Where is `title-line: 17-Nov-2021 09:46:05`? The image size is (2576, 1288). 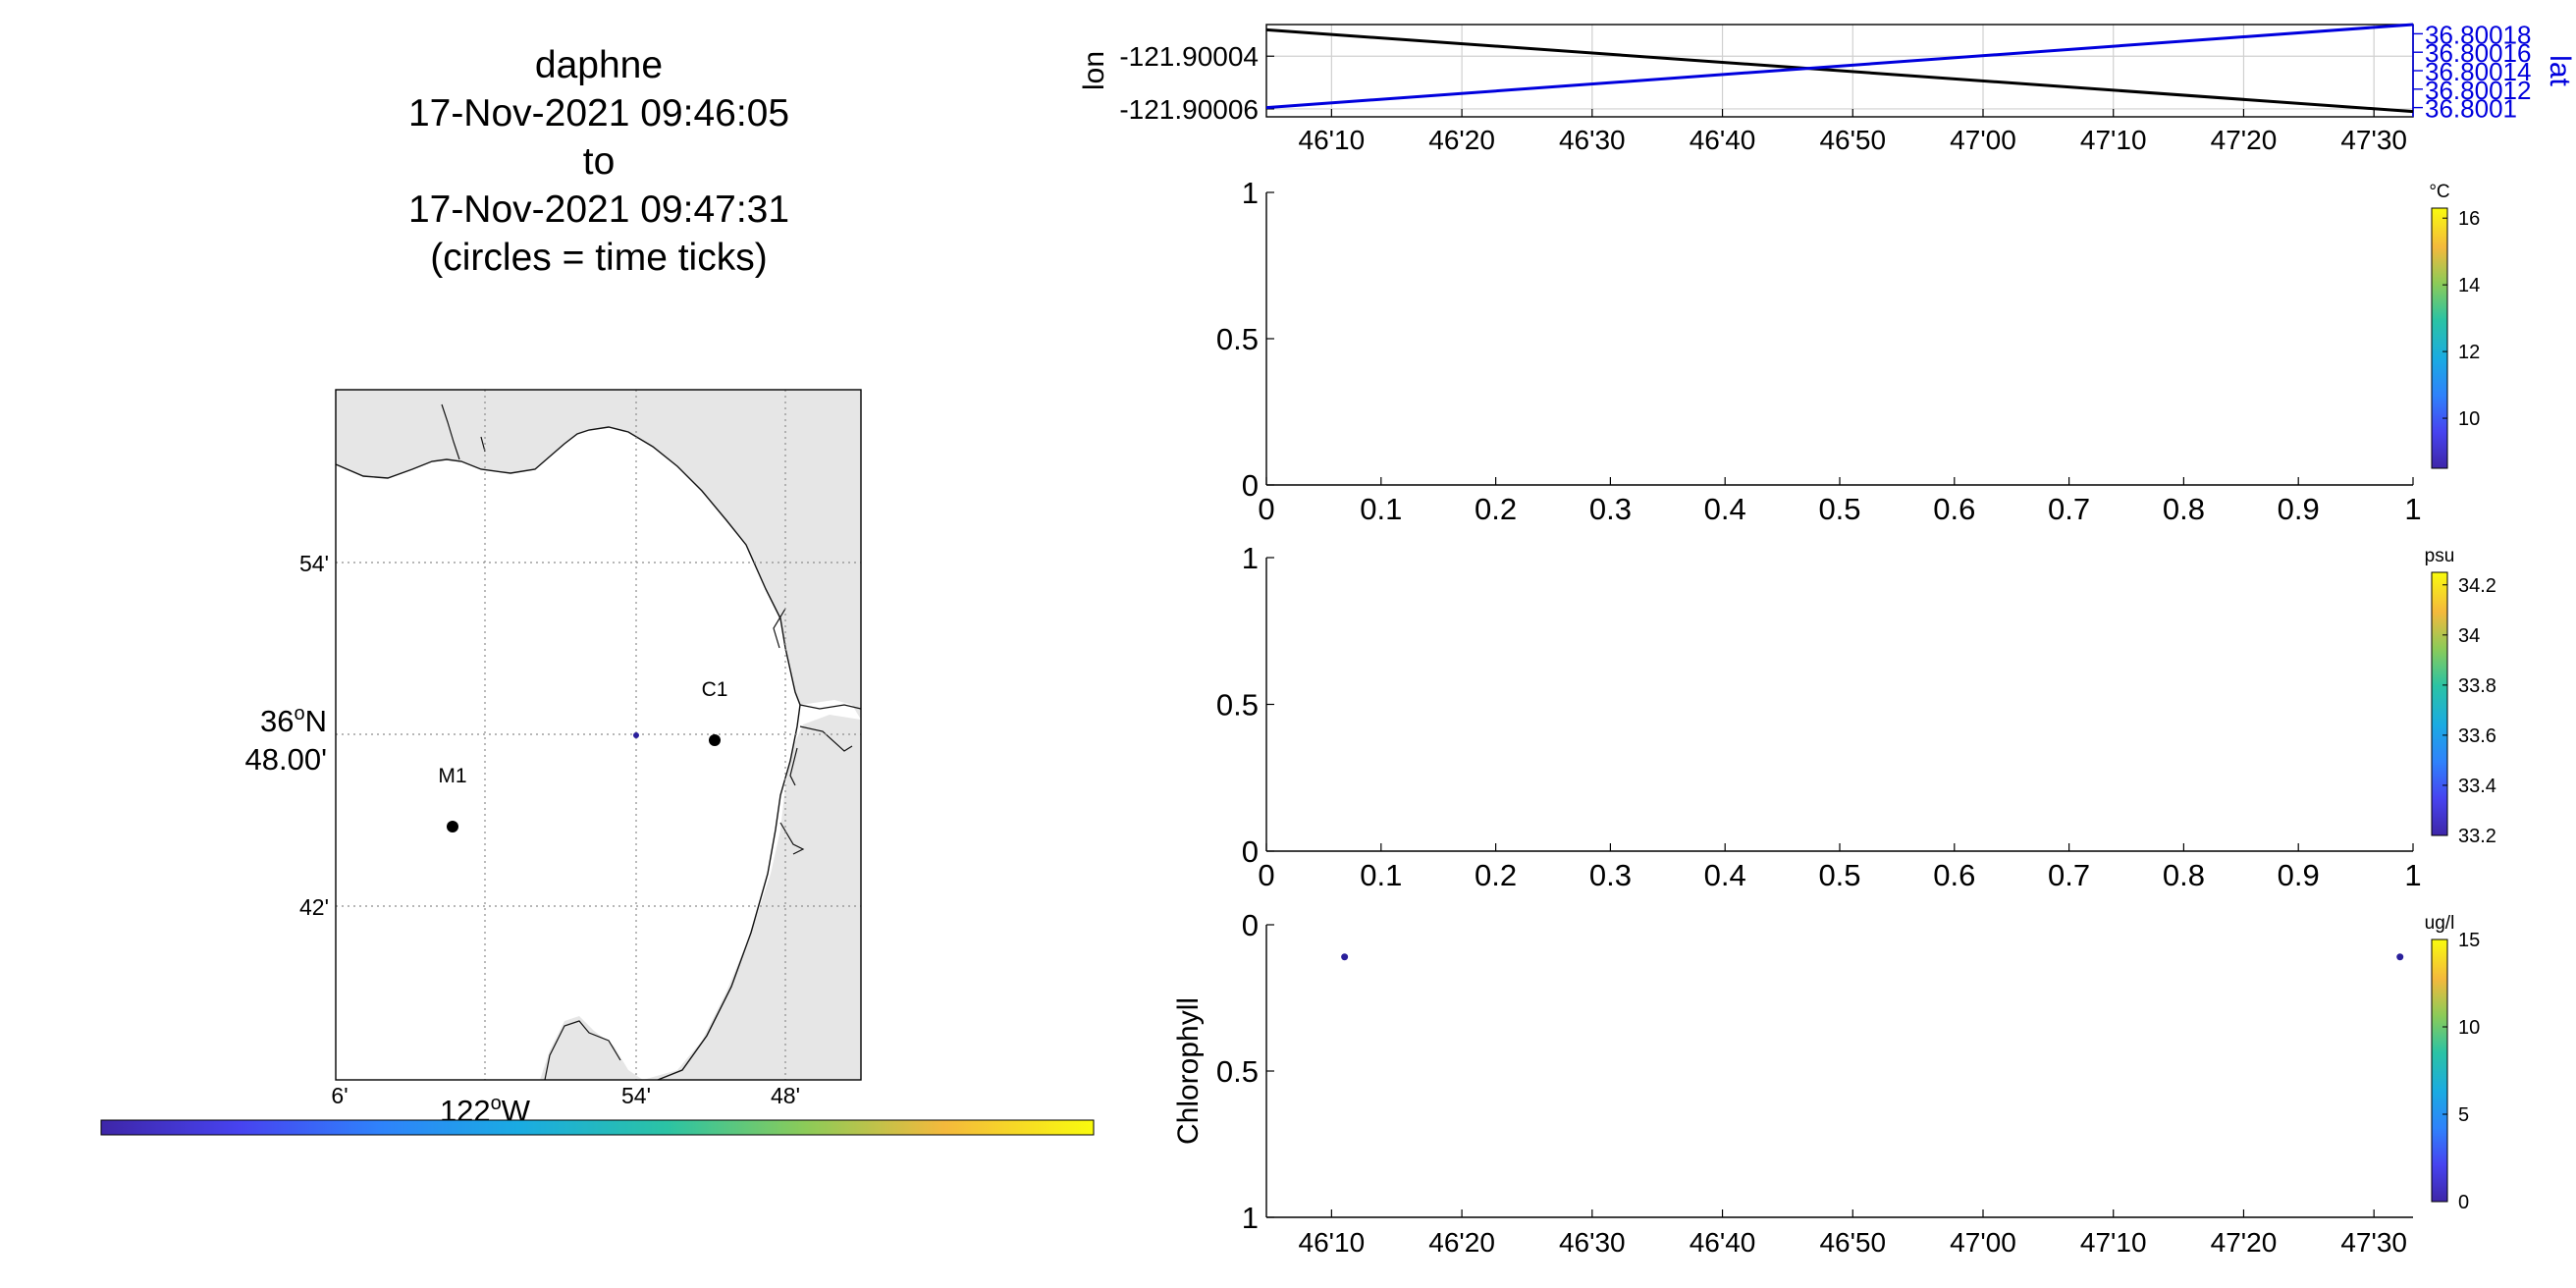 title-line: 17-Nov-2021 09:46:05 is located at coordinates (598, 113).